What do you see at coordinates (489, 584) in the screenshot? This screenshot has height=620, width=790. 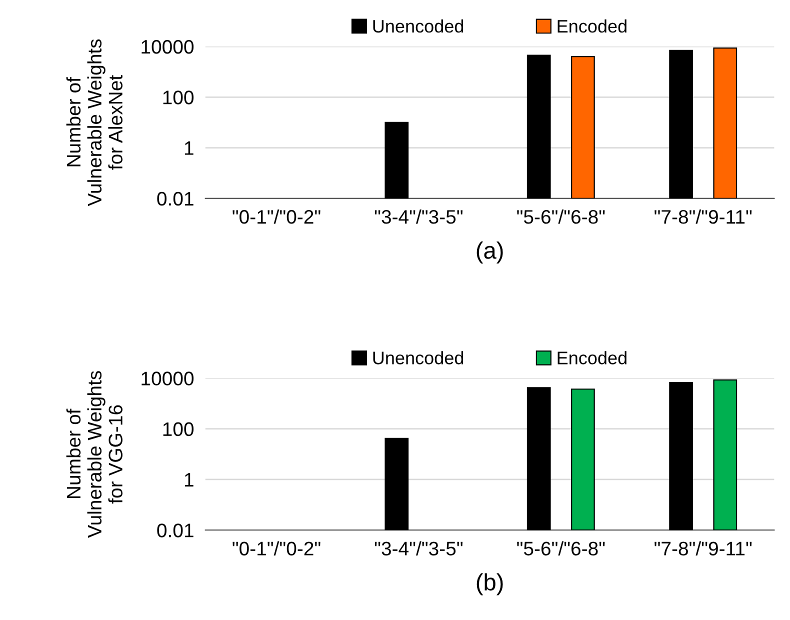 I see `x-axis-title: (b)` at bounding box center [489, 584].